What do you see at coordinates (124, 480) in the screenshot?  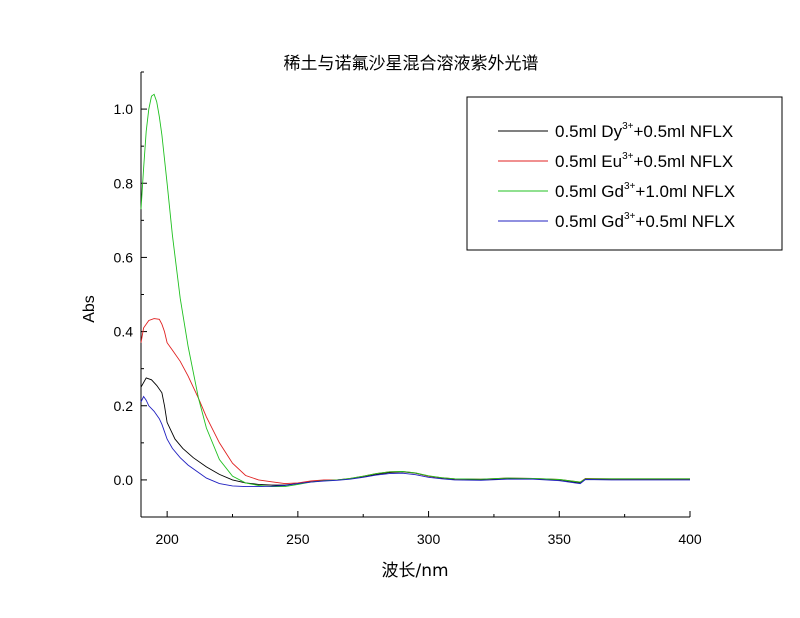 I see `y-tick-label: 0.0` at bounding box center [124, 480].